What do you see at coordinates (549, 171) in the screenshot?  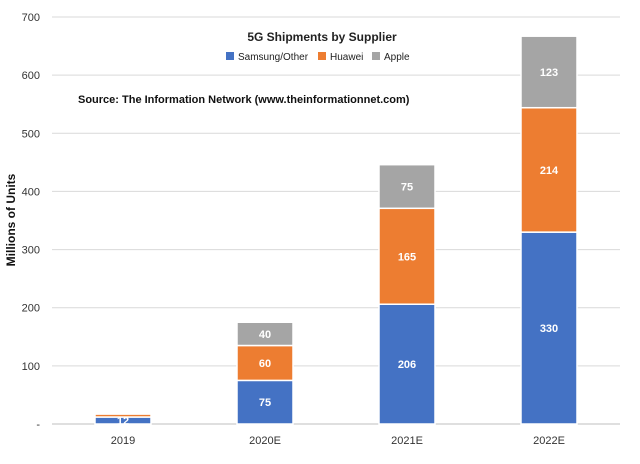 I see `bar-value-label: 214` at bounding box center [549, 171].